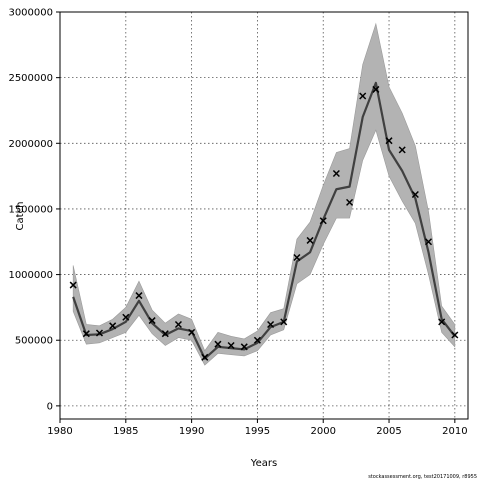  Describe the element at coordinates (30, 275) in the screenshot. I see `y-tick-label: 1000000` at that location.